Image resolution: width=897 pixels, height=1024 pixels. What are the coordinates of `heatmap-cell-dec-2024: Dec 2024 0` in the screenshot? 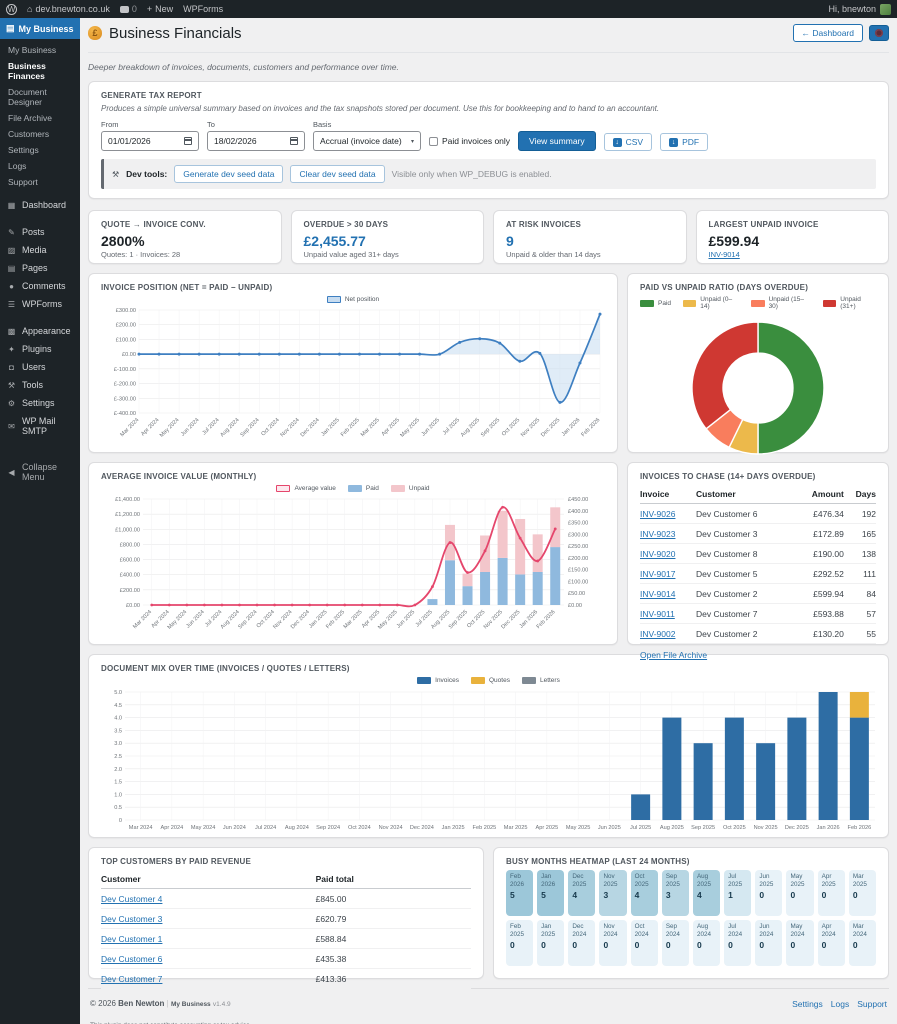 It's located at (582, 943).